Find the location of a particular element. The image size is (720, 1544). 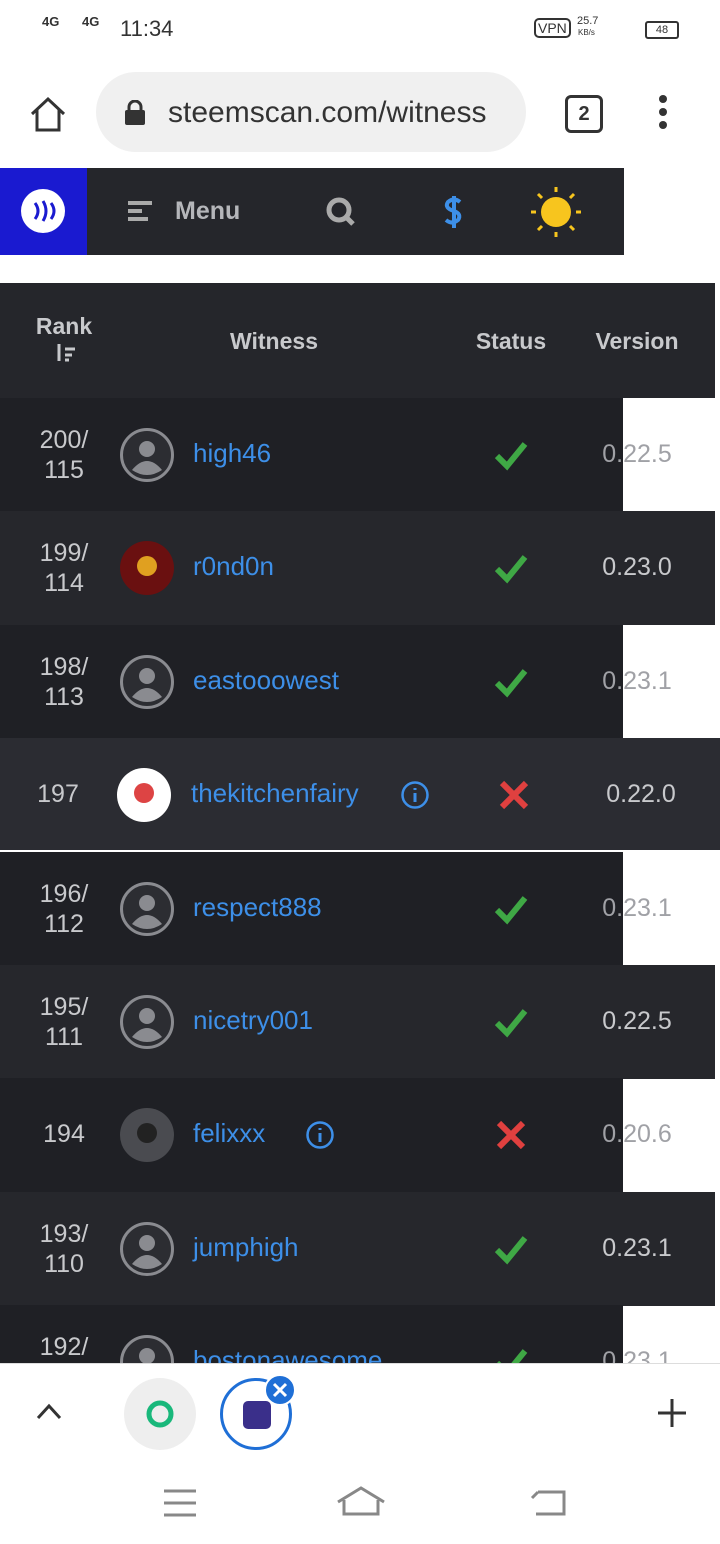

site-nav: Menu is located at coordinates (312, 211).